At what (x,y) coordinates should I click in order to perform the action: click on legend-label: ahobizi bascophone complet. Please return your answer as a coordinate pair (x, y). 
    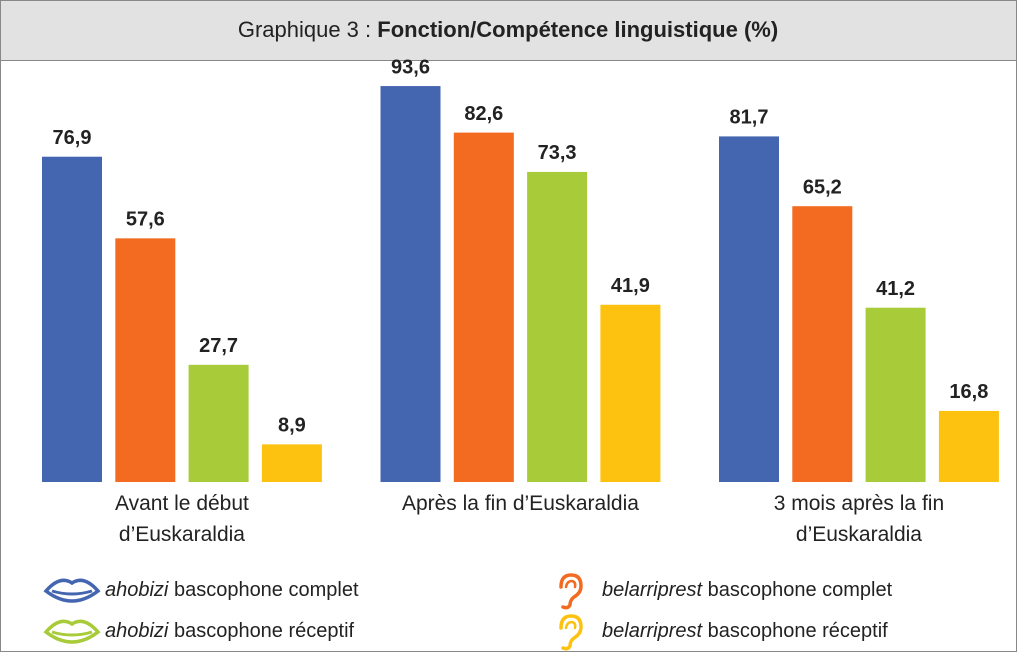
    Looking at the image, I should click on (232, 590).